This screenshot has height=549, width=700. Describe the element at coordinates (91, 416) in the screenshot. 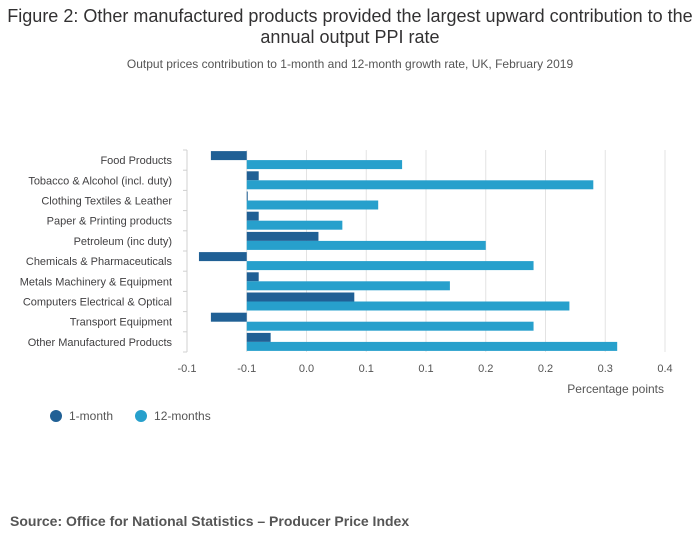

I see `legend-label-1-month: 1-month` at that location.